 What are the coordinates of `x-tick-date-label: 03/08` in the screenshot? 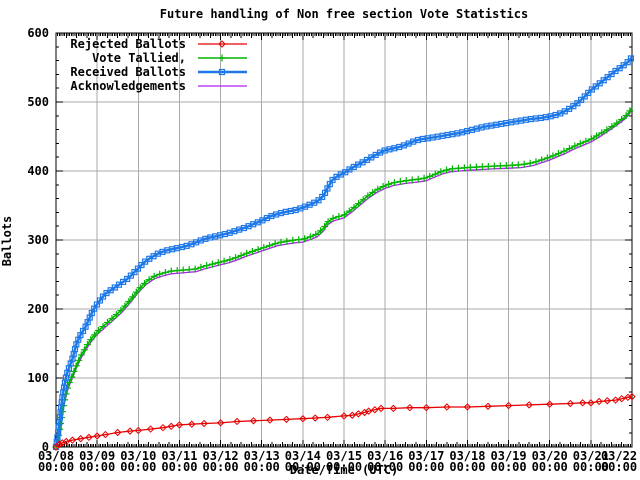 It's located at (56, 456).